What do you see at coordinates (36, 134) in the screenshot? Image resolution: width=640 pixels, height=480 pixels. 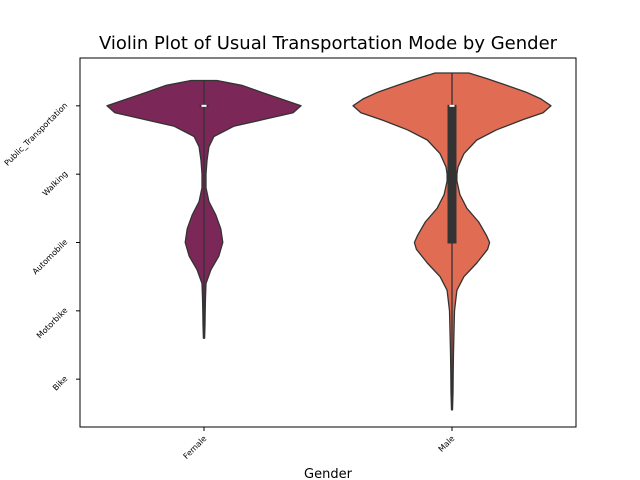 I see `y-tick-label: Public_Transportation` at bounding box center [36, 134].